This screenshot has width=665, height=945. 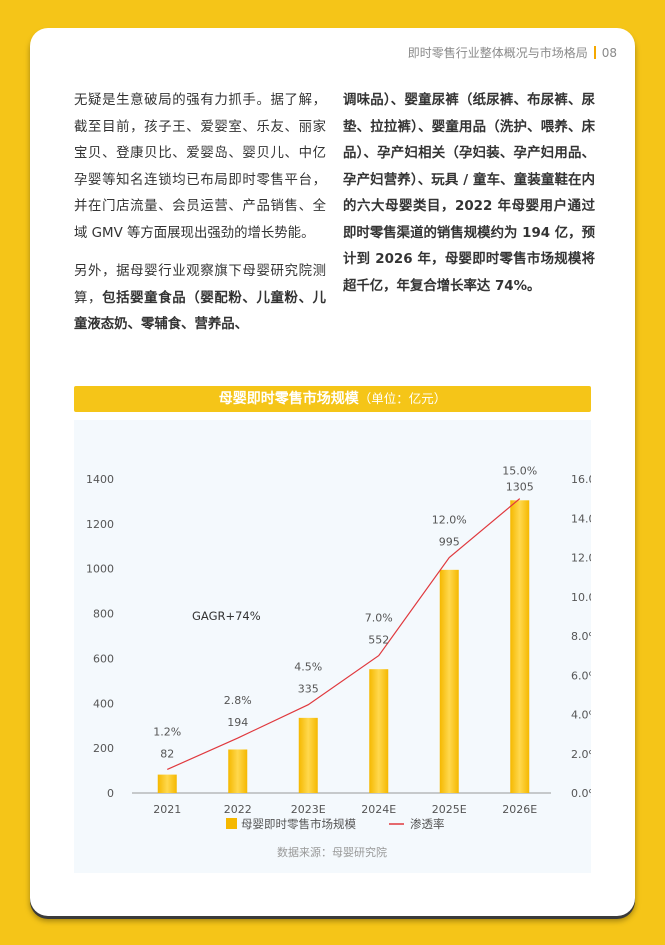 What do you see at coordinates (308, 667) in the screenshot?
I see `penetration-label: 4.5%` at bounding box center [308, 667].